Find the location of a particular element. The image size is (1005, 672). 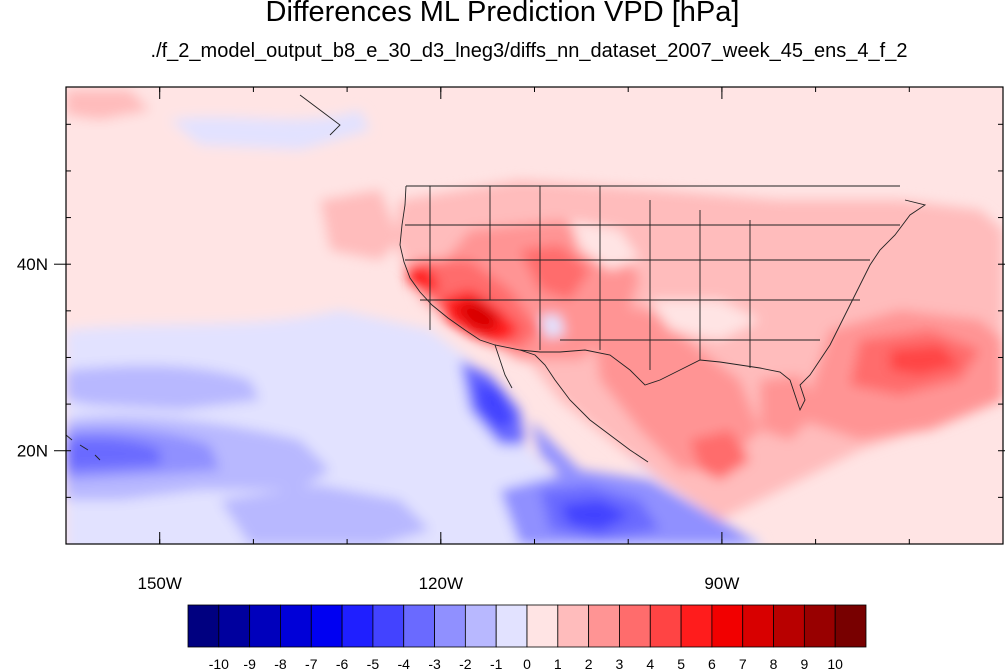

colorbar-label: -7 is located at coordinates (311, 664).